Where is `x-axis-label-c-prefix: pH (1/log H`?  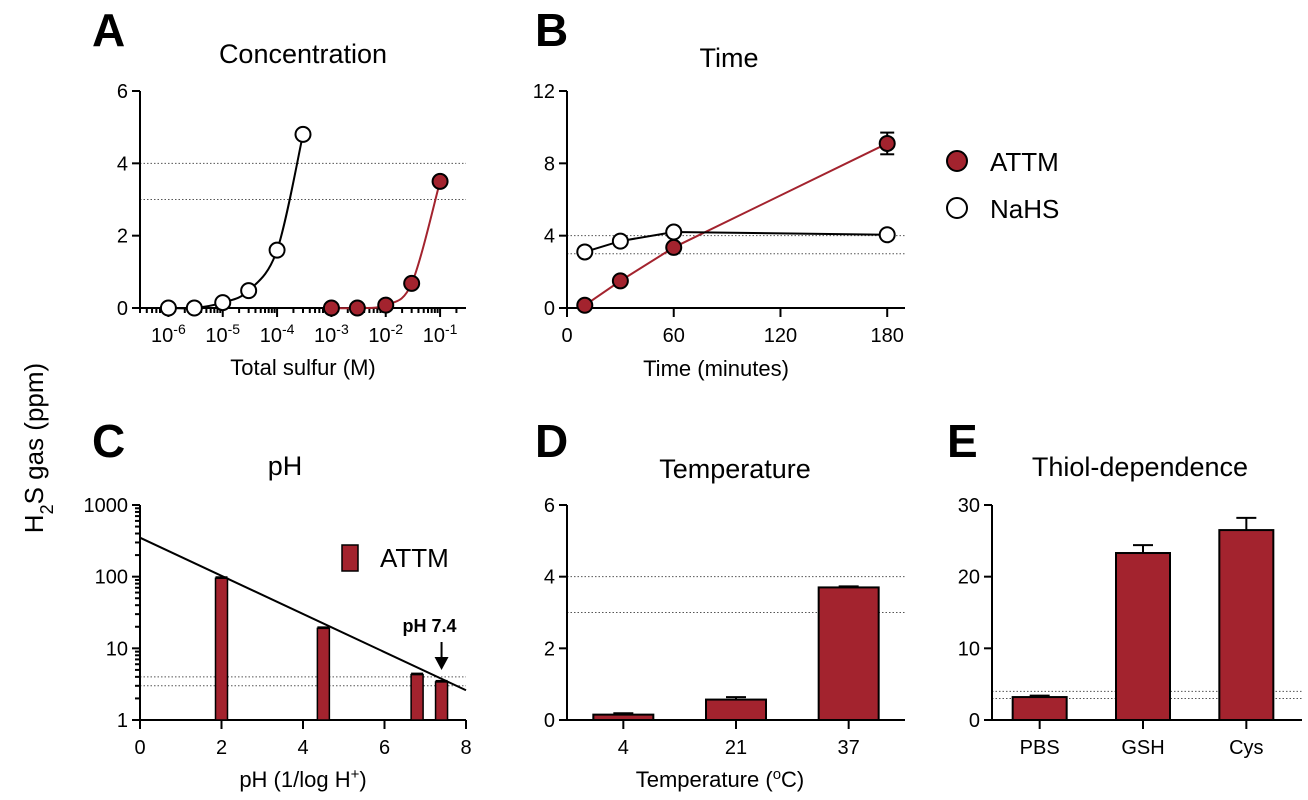
x-axis-label-c-prefix: pH (1/log H is located at coordinates (294, 779).